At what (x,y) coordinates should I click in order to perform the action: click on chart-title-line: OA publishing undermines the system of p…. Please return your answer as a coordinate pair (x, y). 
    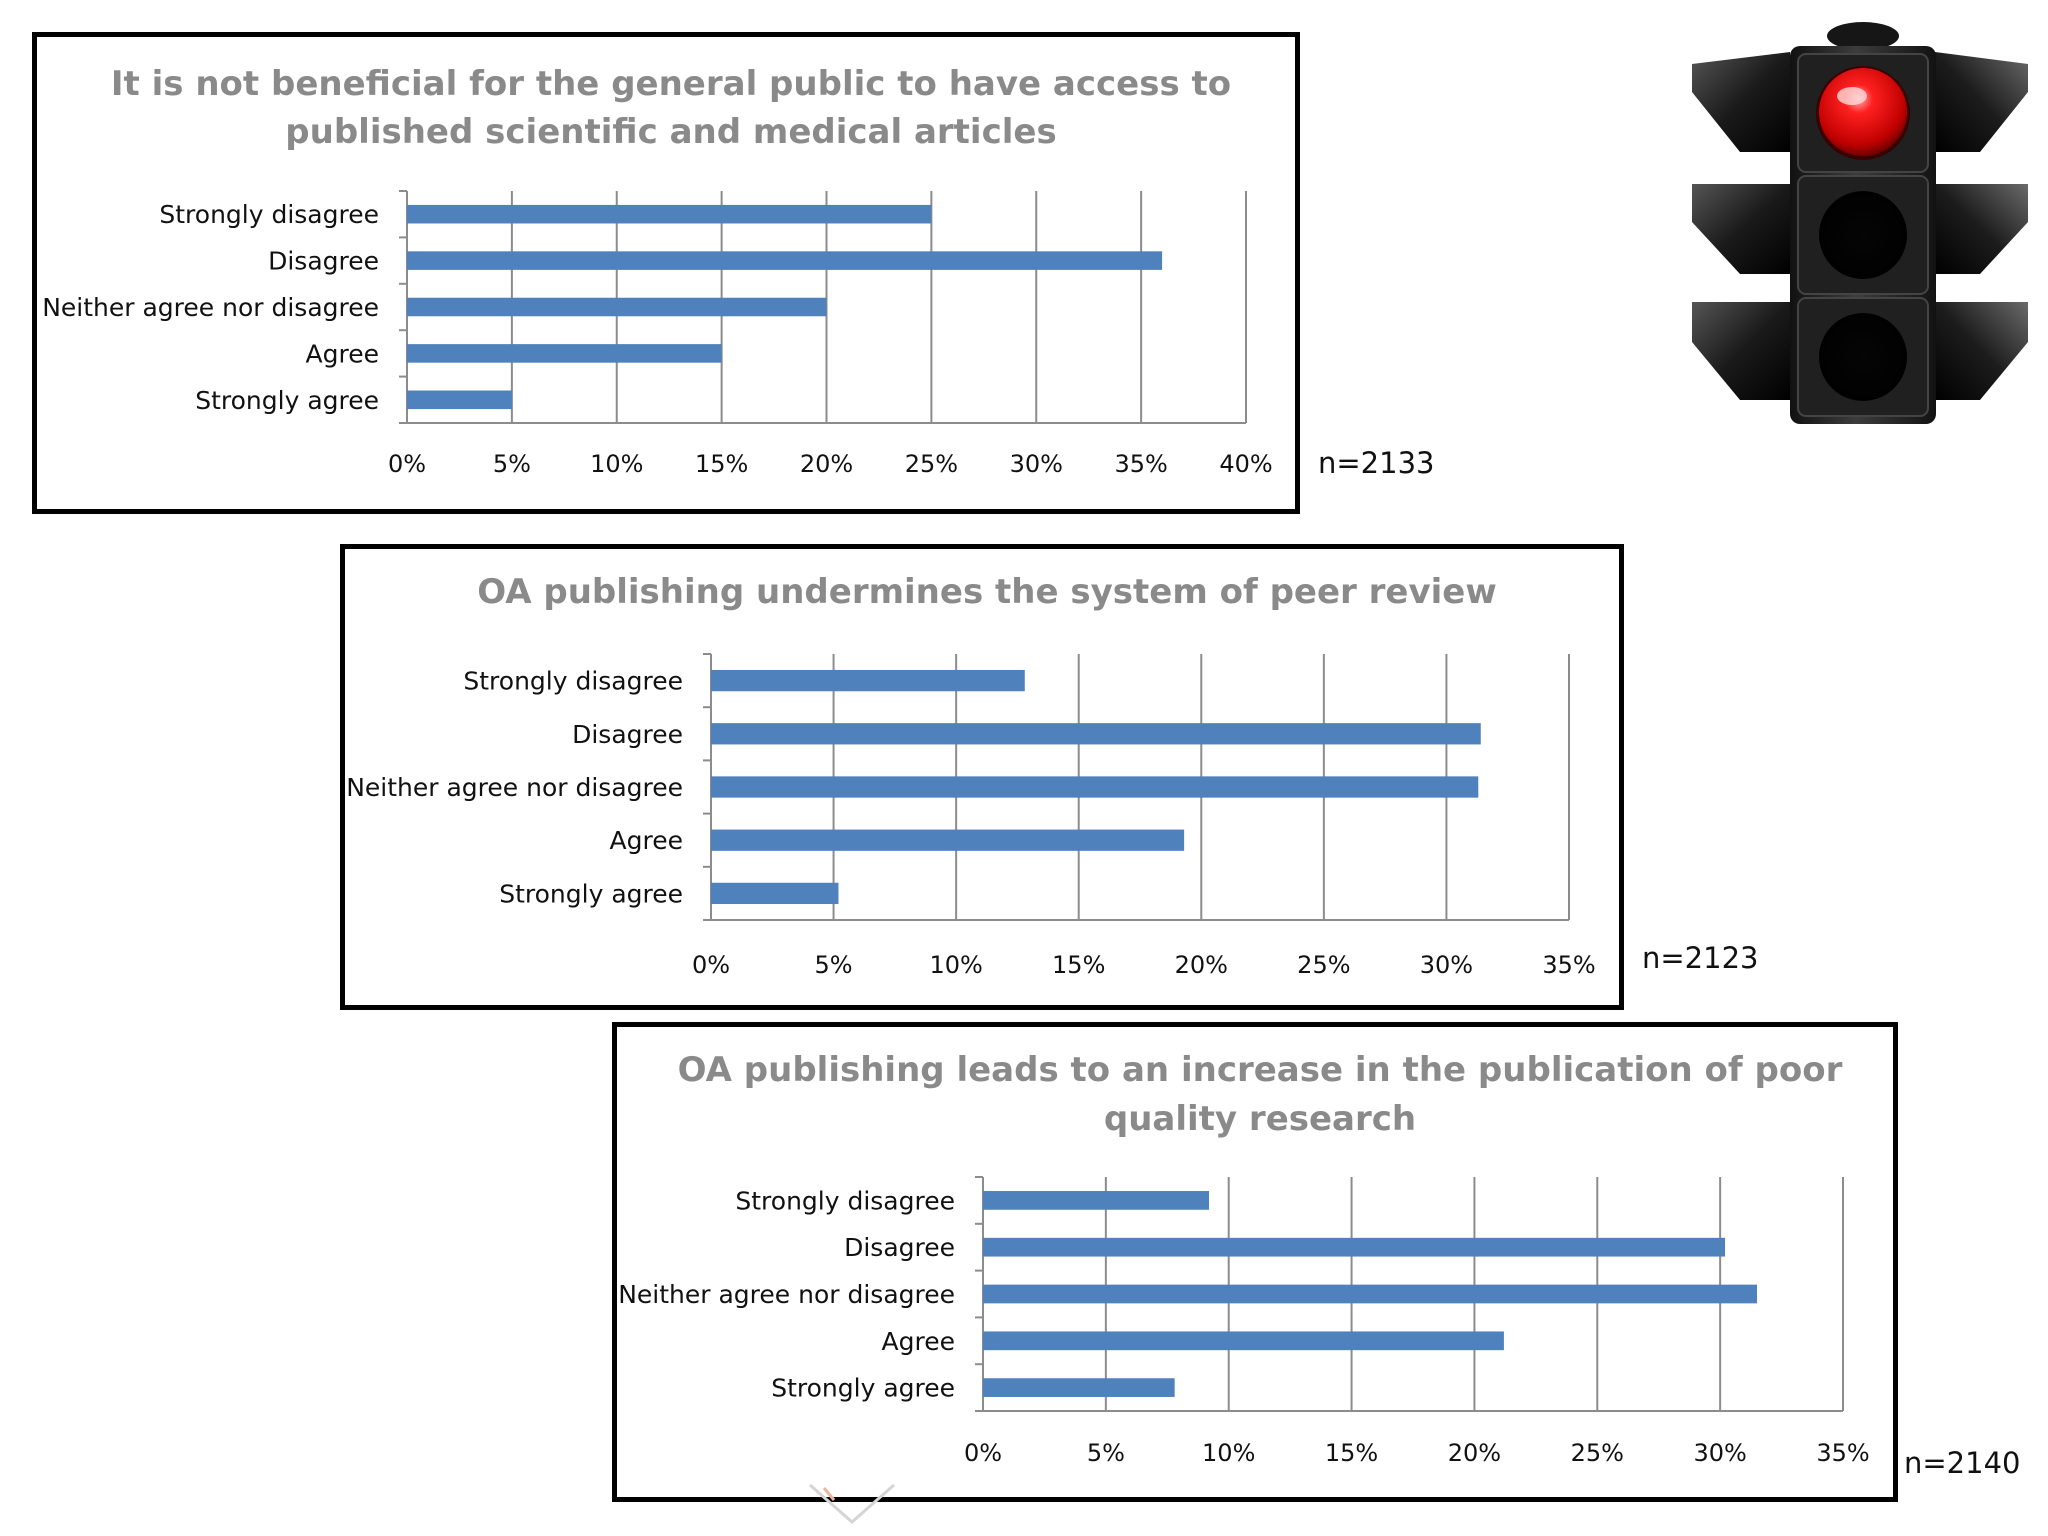
    Looking at the image, I should click on (987, 592).